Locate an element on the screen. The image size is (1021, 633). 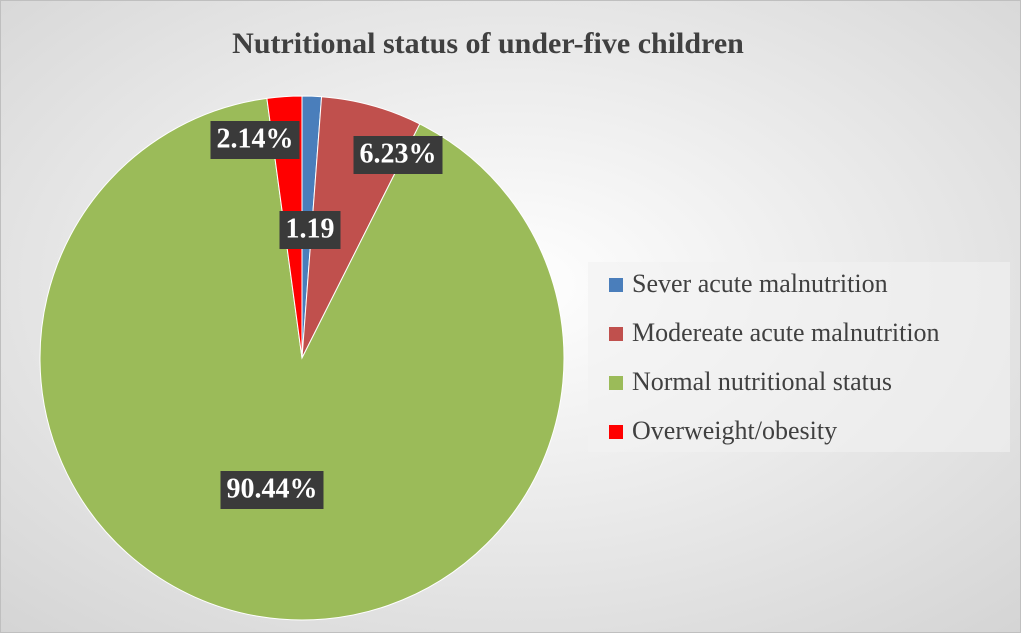
data-label: 1.19 is located at coordinates (310, 228).